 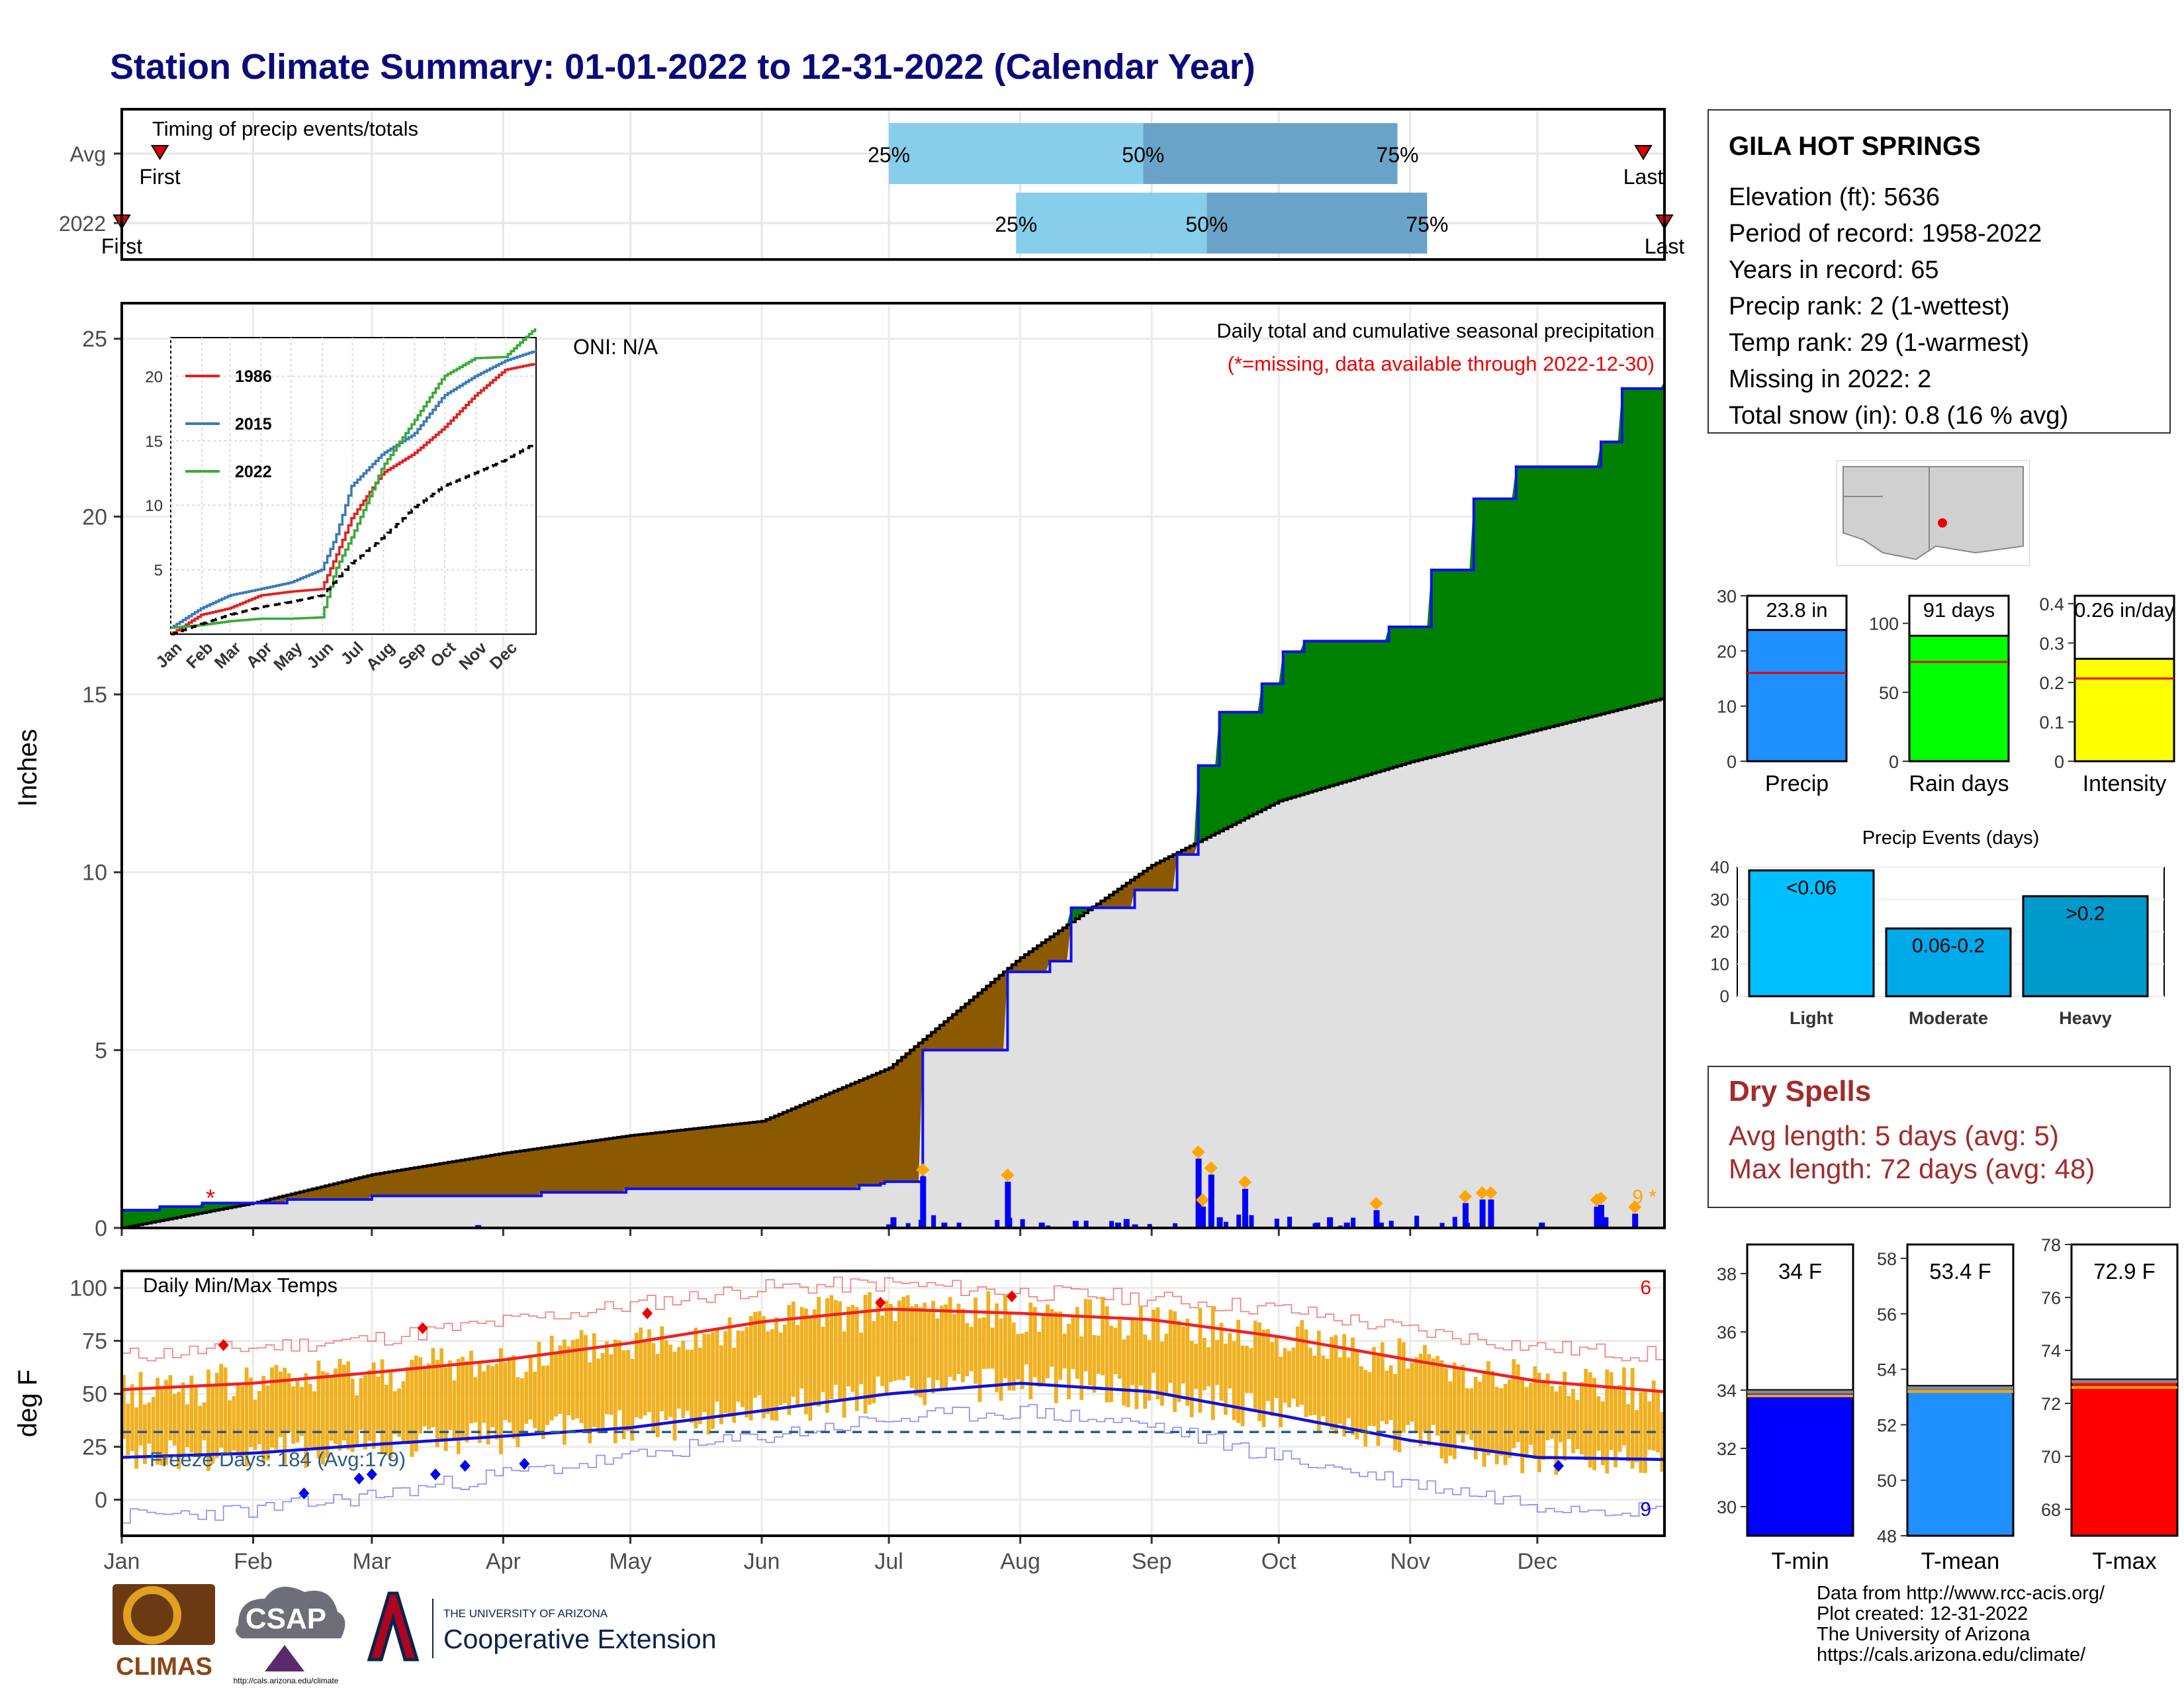 What do you see at coordinates (1959, 610) in the screenshot?
I see `annual-bar-value-label: 91 days` at bounding box center [1959, 610].